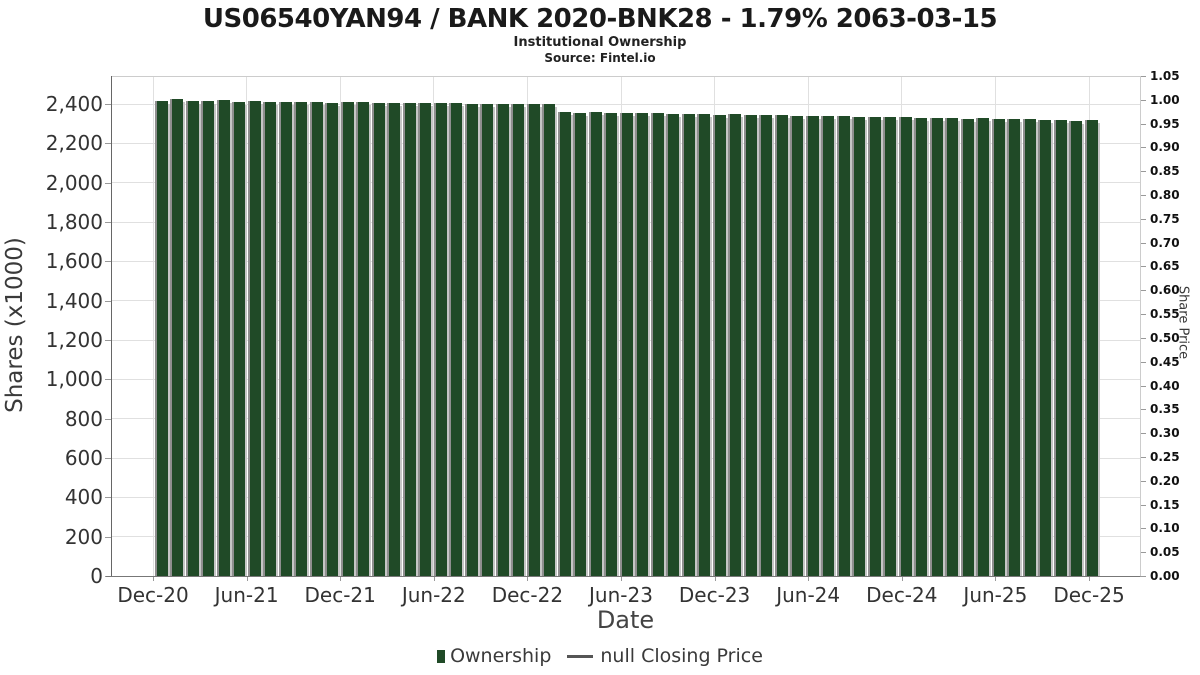 This screenshot has width=1200, height=675. What do you see at coordinates (153, 326) in the screenshot?
I see `gridline-vertical` at bounding box center [153, 326].